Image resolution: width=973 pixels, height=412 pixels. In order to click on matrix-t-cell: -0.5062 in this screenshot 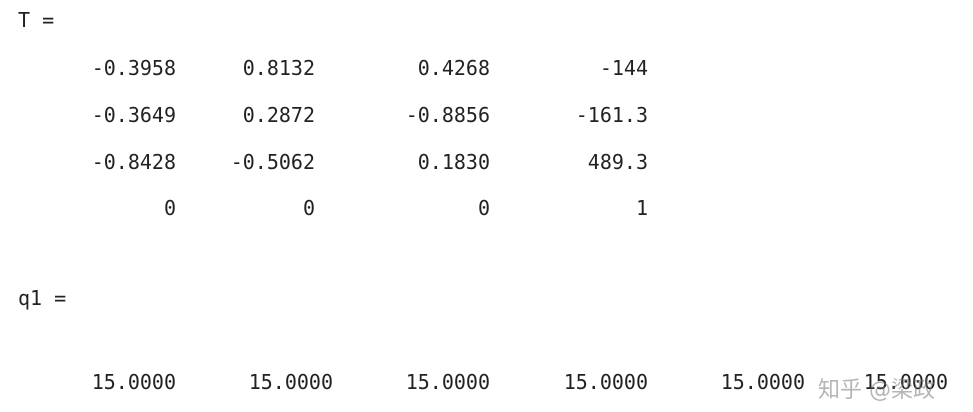, I will do `click(272, 162)`.